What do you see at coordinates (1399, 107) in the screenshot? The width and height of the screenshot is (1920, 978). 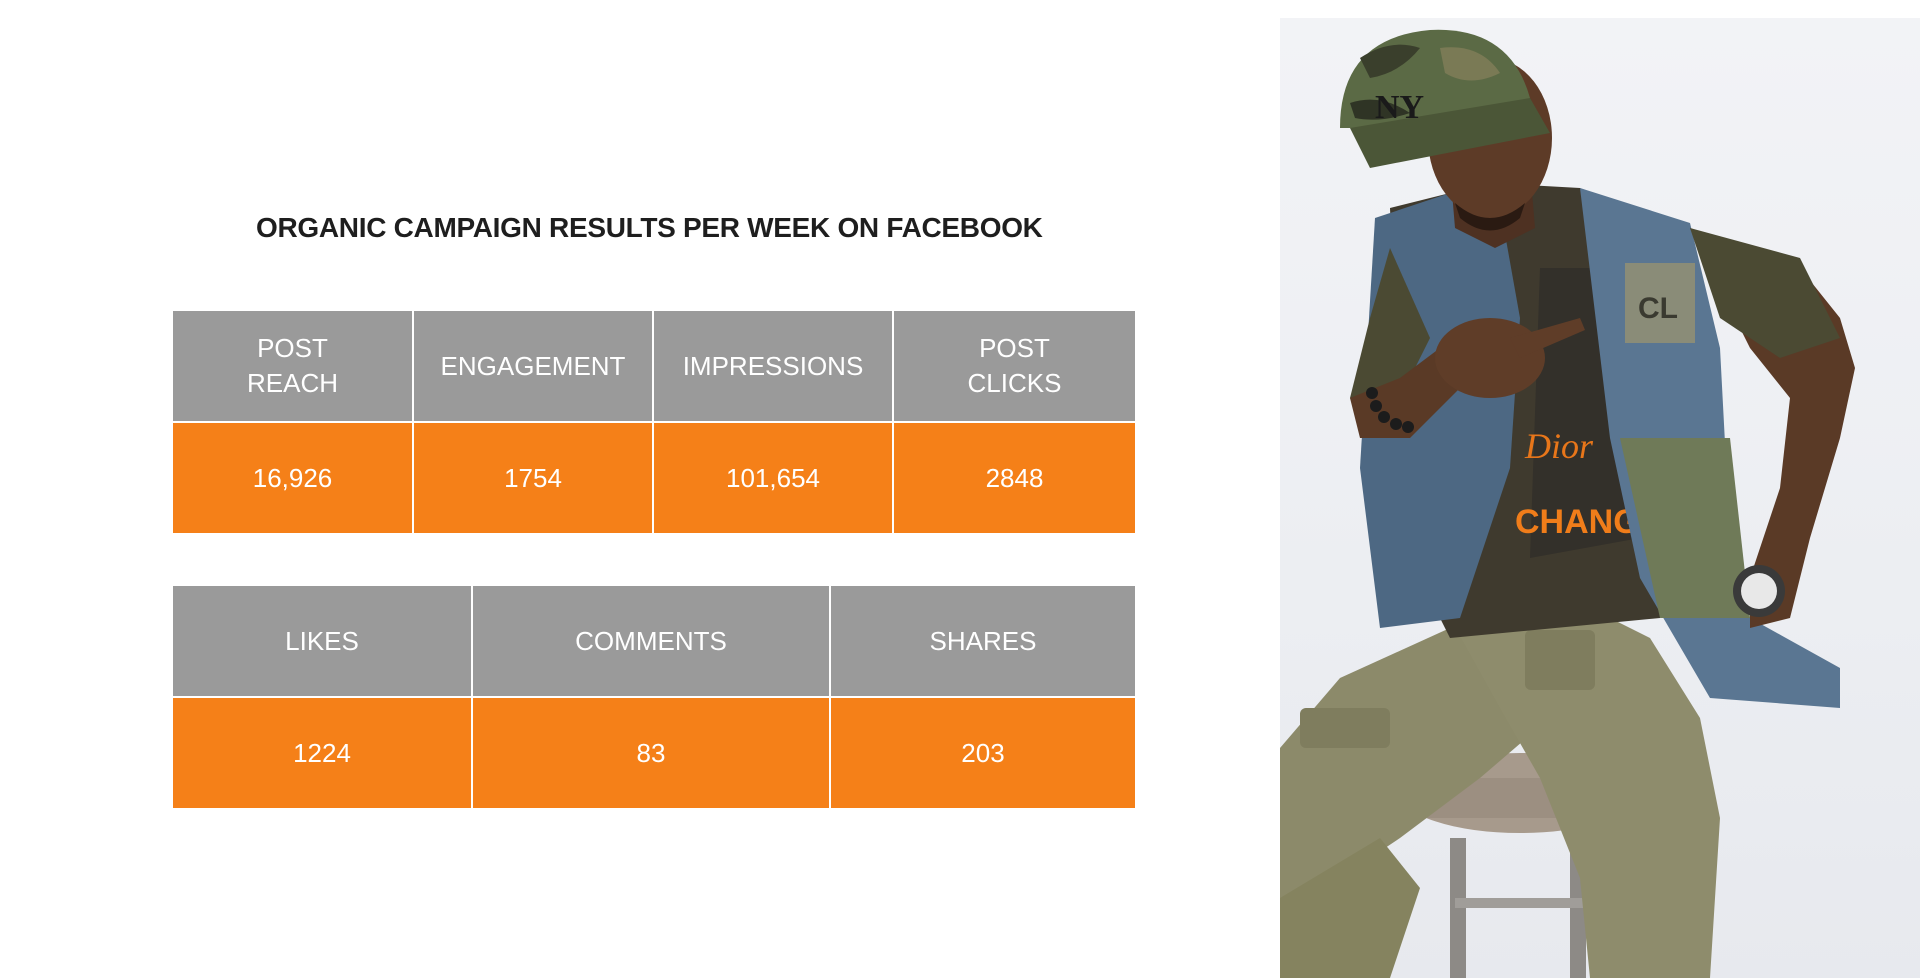 I see `cap-logo: NY` at bounding box center [1399, 107].